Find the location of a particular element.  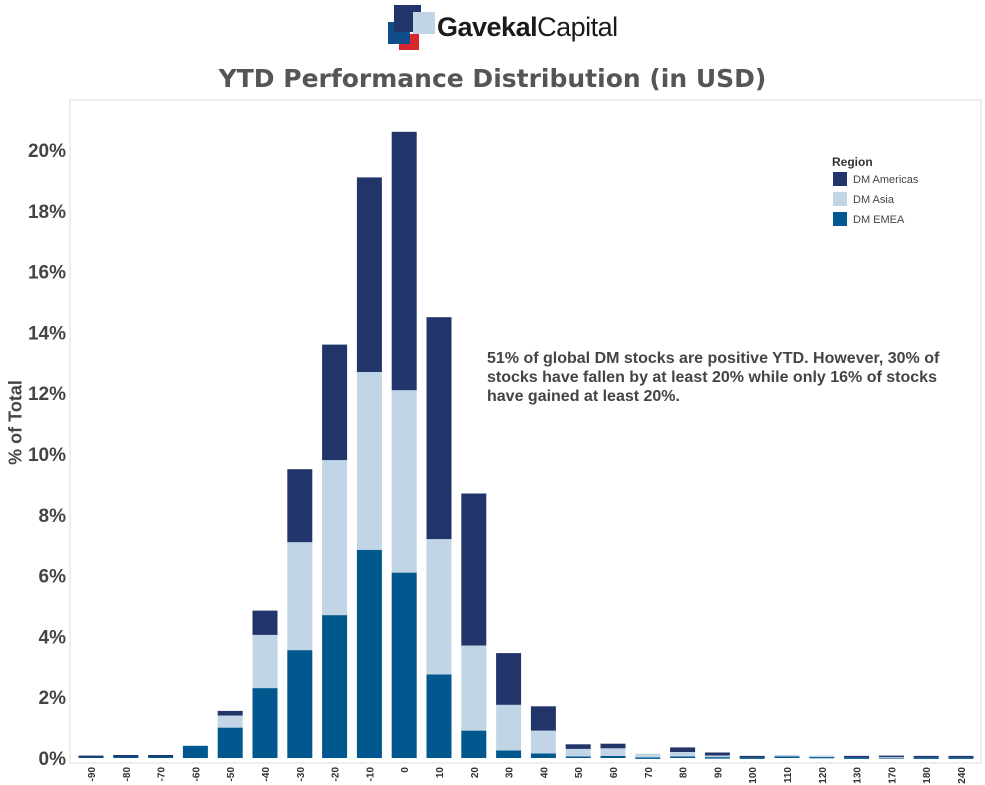

bar-dm-emea--50 is located at coordinates (230, 742).